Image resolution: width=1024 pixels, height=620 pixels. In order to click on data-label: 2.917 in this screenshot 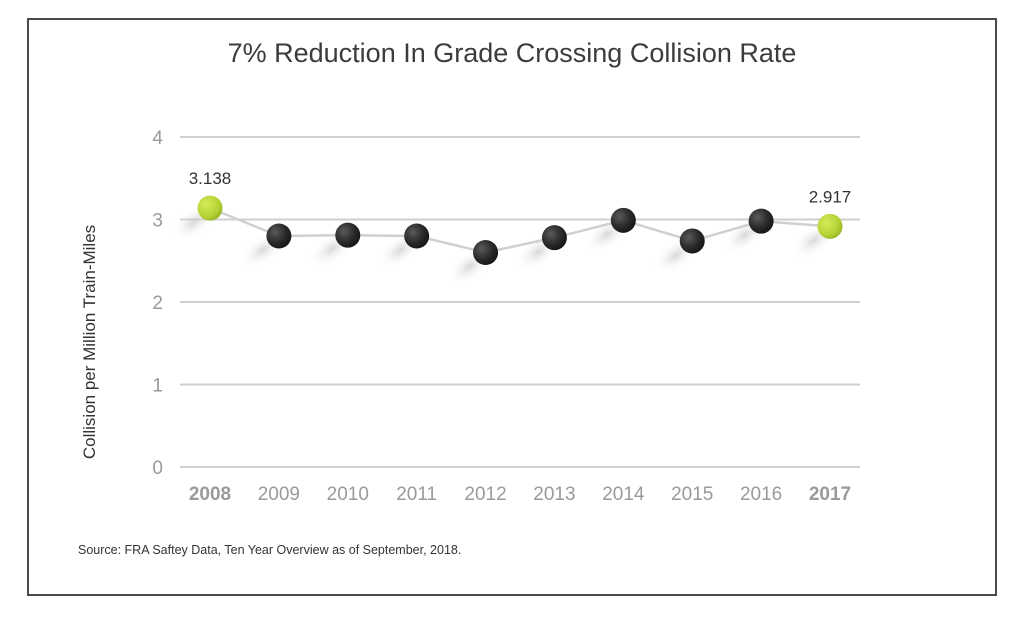, I will do `click(830, 196)`.